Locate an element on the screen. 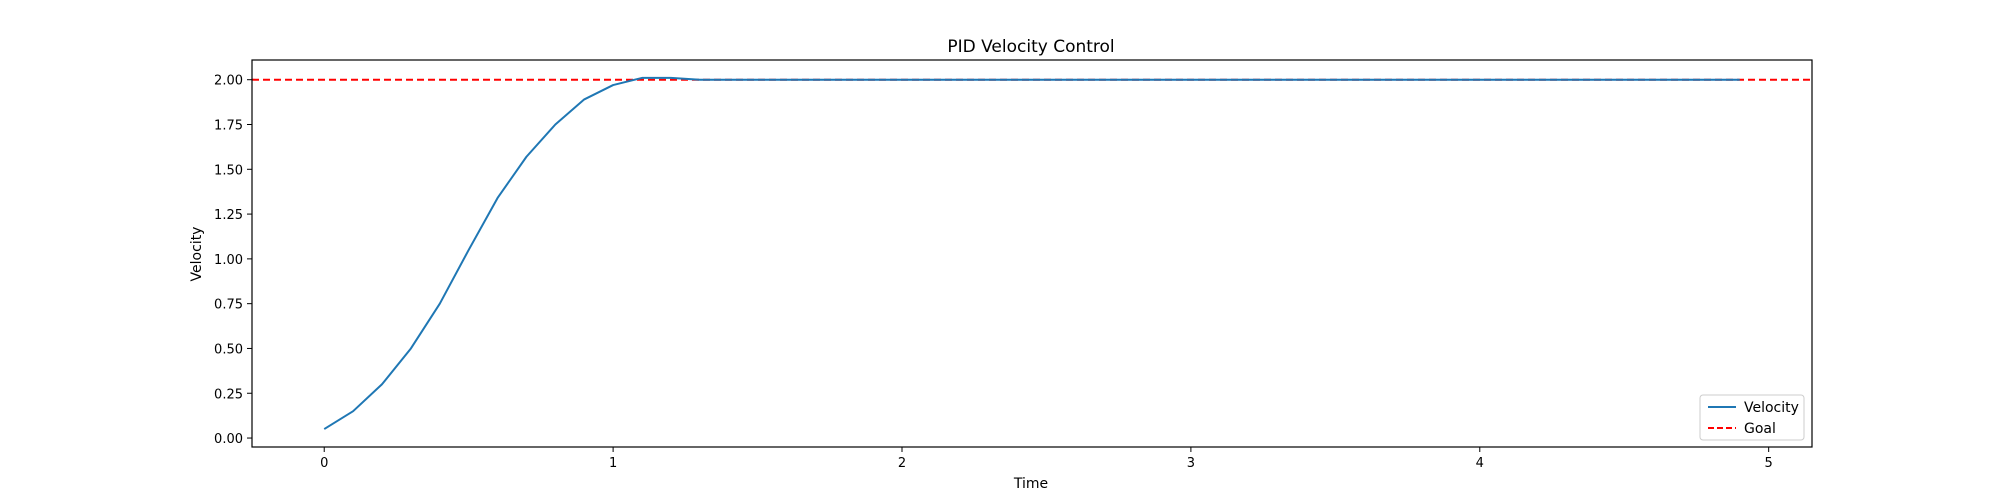 This screenshot has height=500, width=2000. legend-label-goal: Goal is located at coordinates (1760, 429).